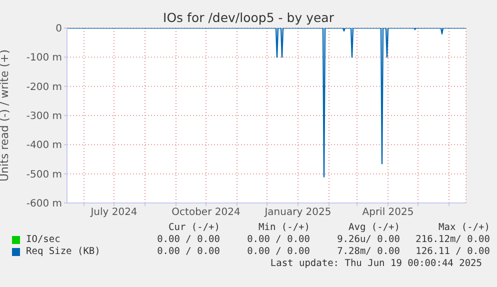 The image size is (497, 287). Describe the element at coordinates (452, 240) in the screenshot. I see `text: 216.12m/ 0.00` at that location.